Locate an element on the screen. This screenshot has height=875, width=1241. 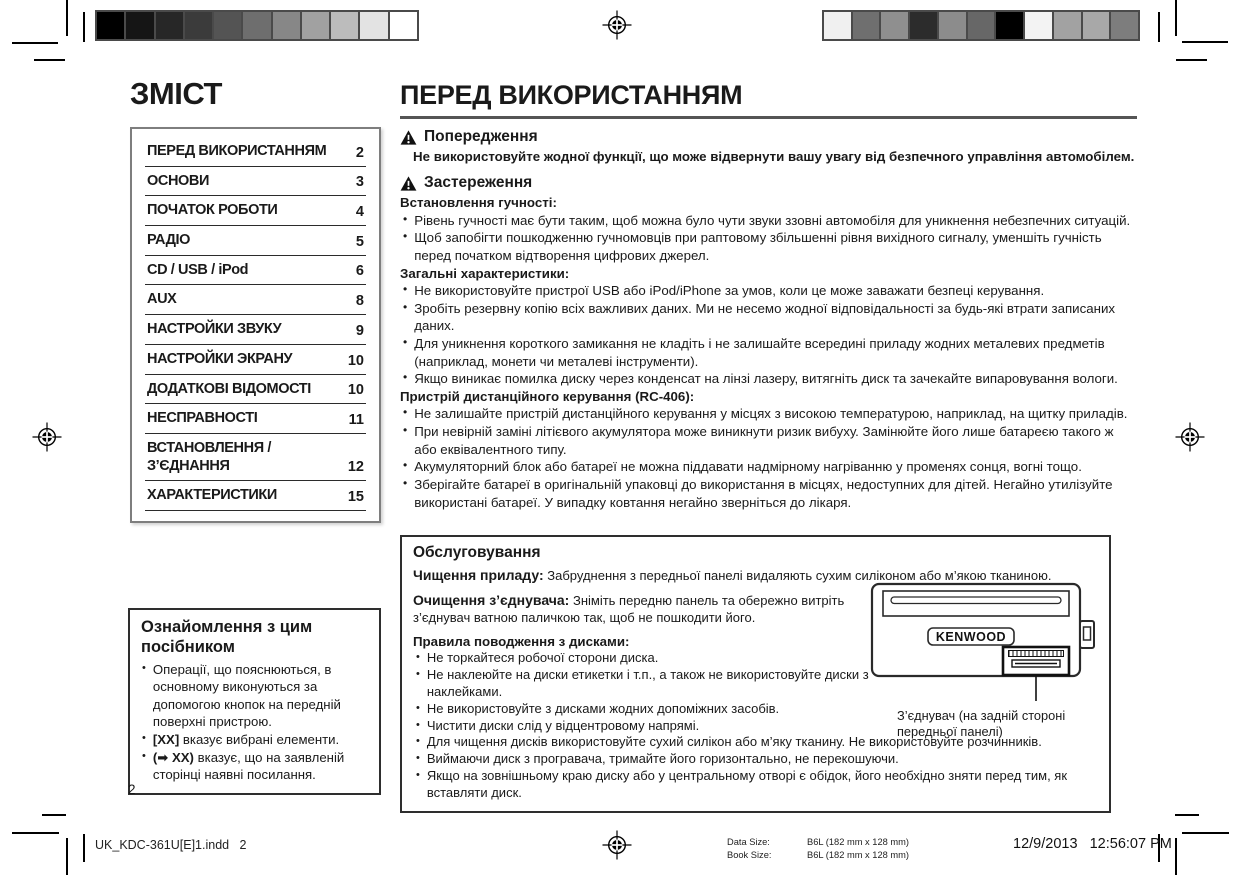
caution-group-heading: Загальні характеристики: is located at coordinates (485, 273).